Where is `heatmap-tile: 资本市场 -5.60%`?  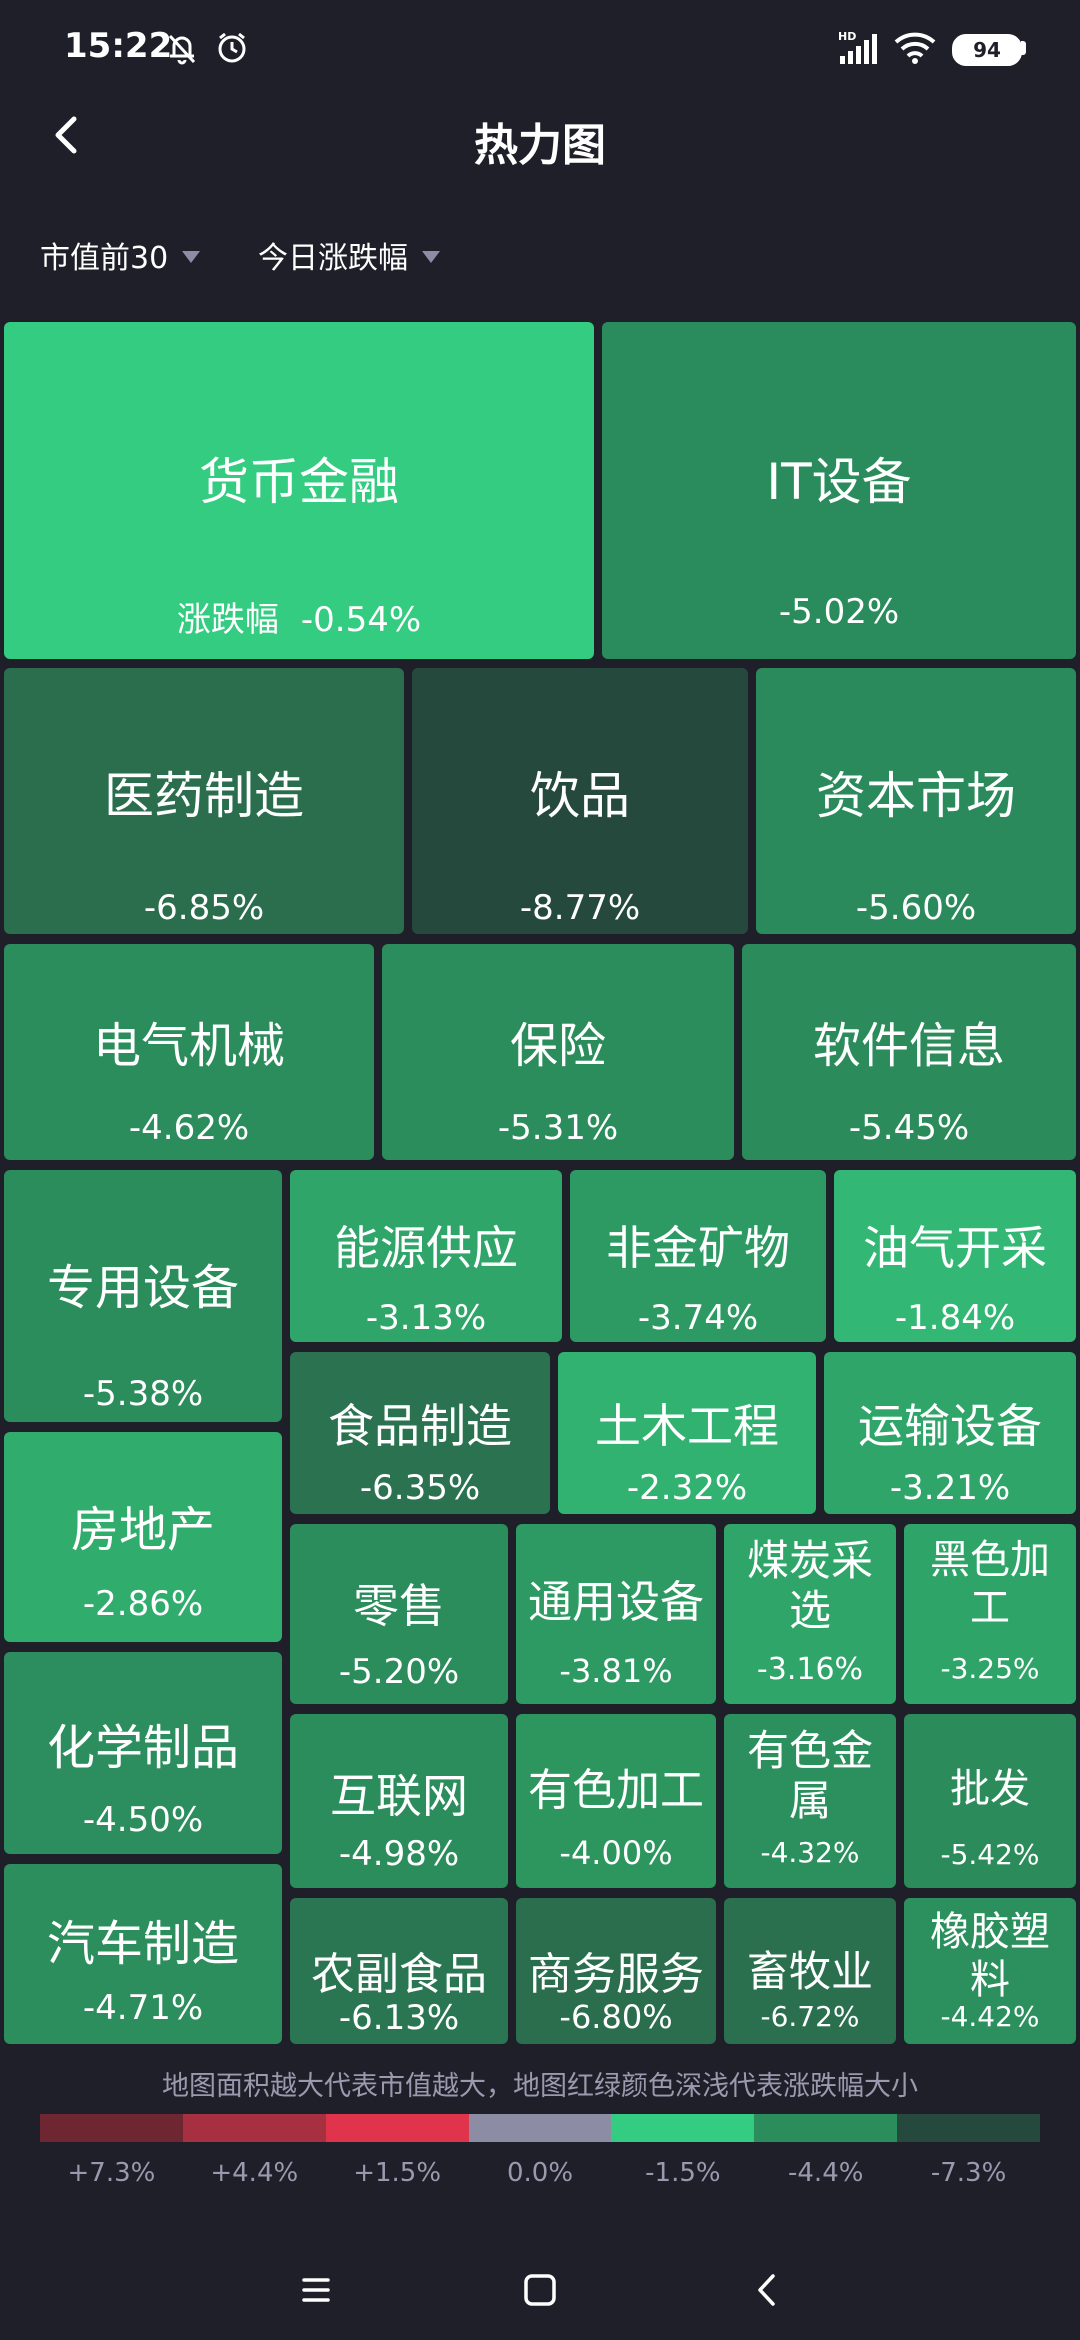 heatmap-tile: 资本市场 -5.60% is located at coordinates (916, 801).